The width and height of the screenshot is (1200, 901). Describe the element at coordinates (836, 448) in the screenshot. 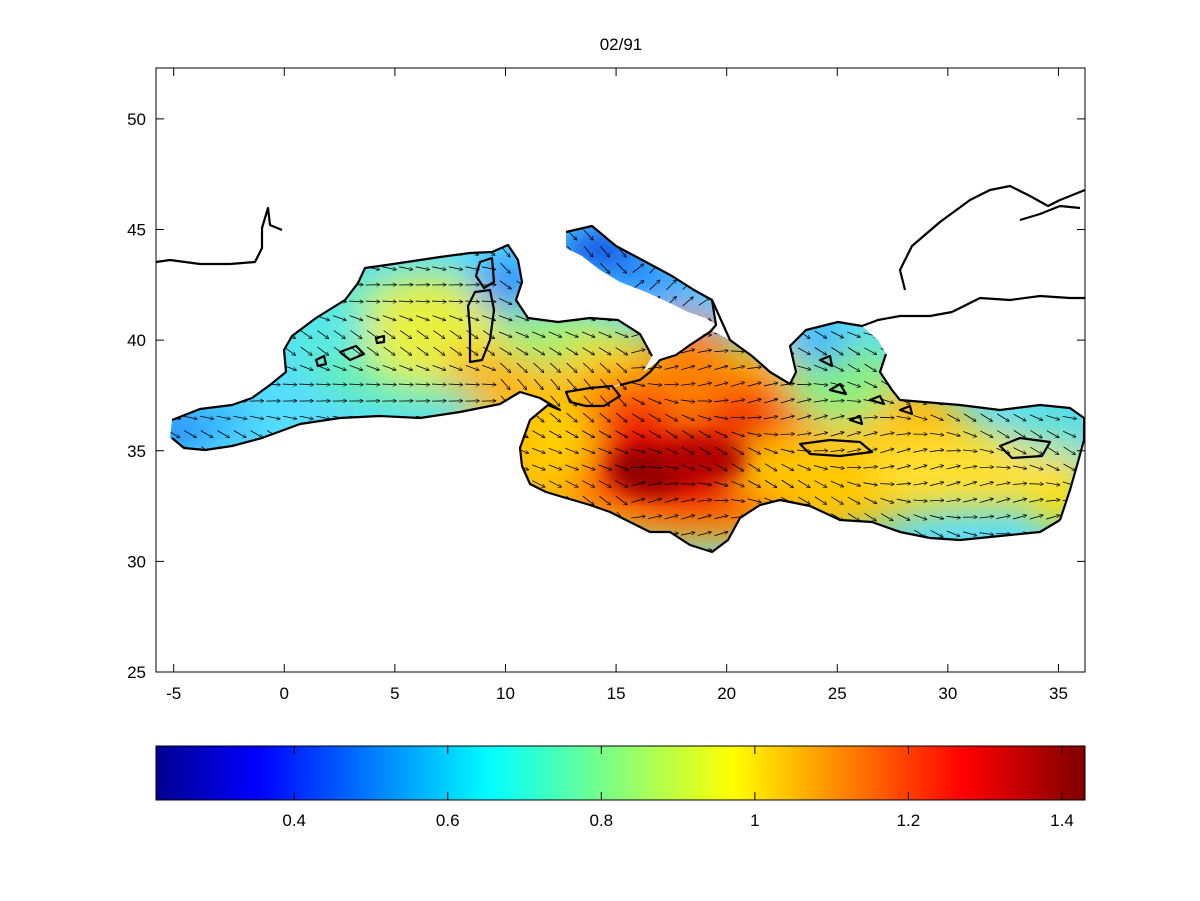

I see `coastline-crete` at that location.